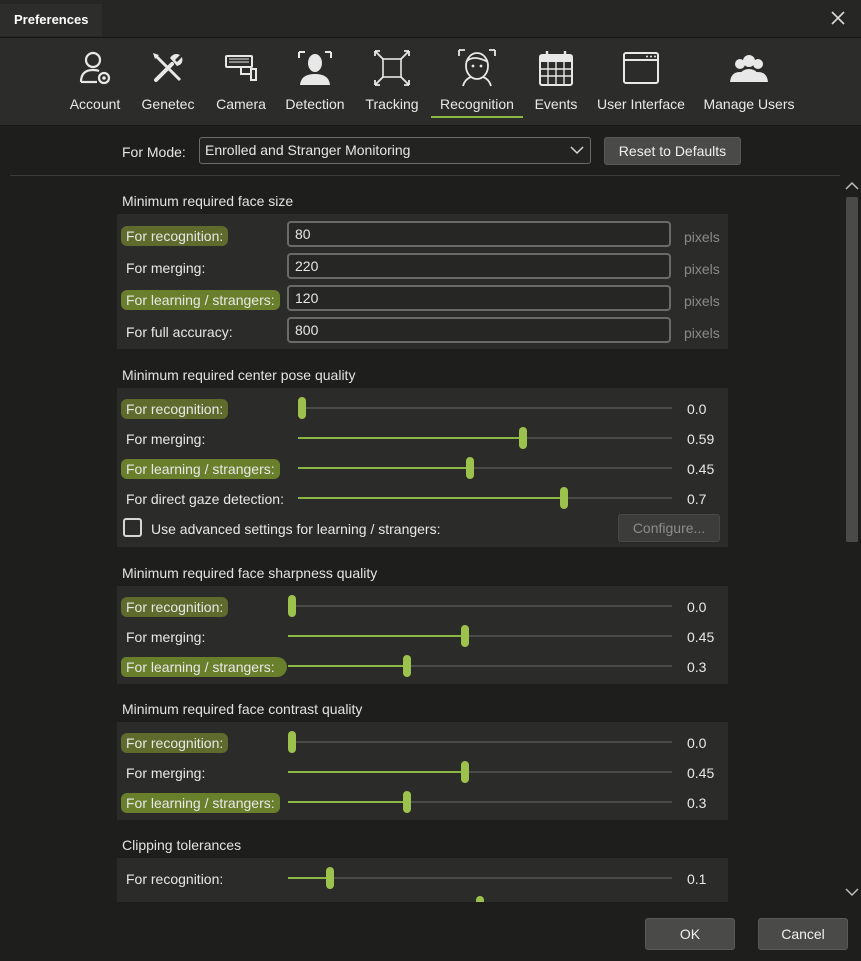  Describe the element at coordinates (430, 19) in the screenshot. I see `title-bar: Preferences` at that location.